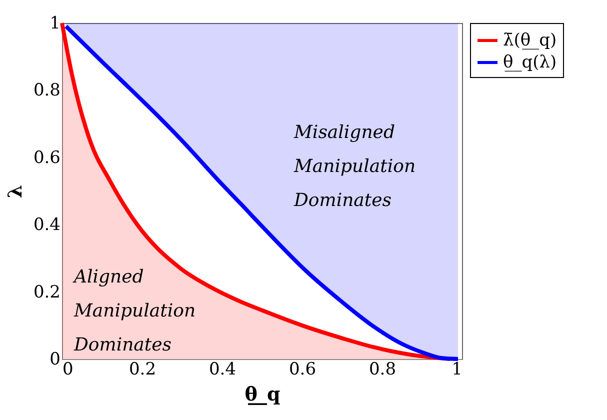 This screenshot has width=607, height=420. I want to click on legend-label: λ̄(θ̲_q), so click(530, 40).